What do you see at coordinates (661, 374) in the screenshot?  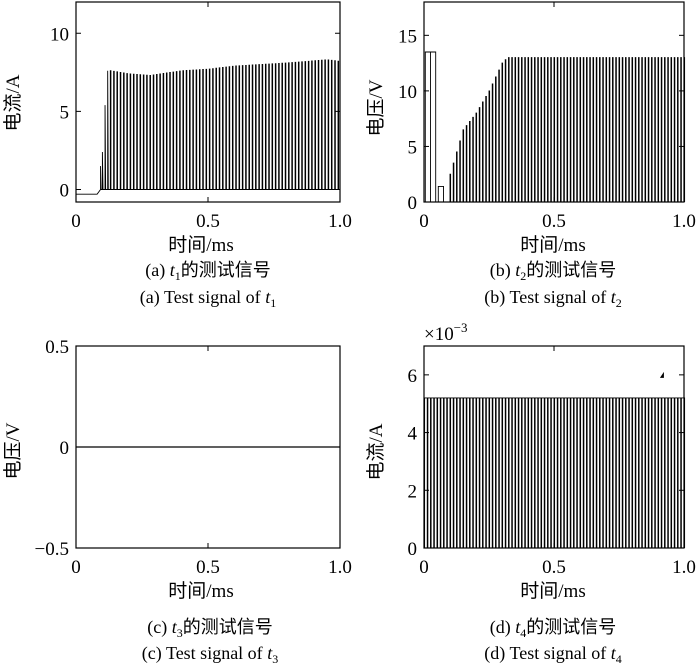 I see `series-d-spike` at bounding box center [661, 374].